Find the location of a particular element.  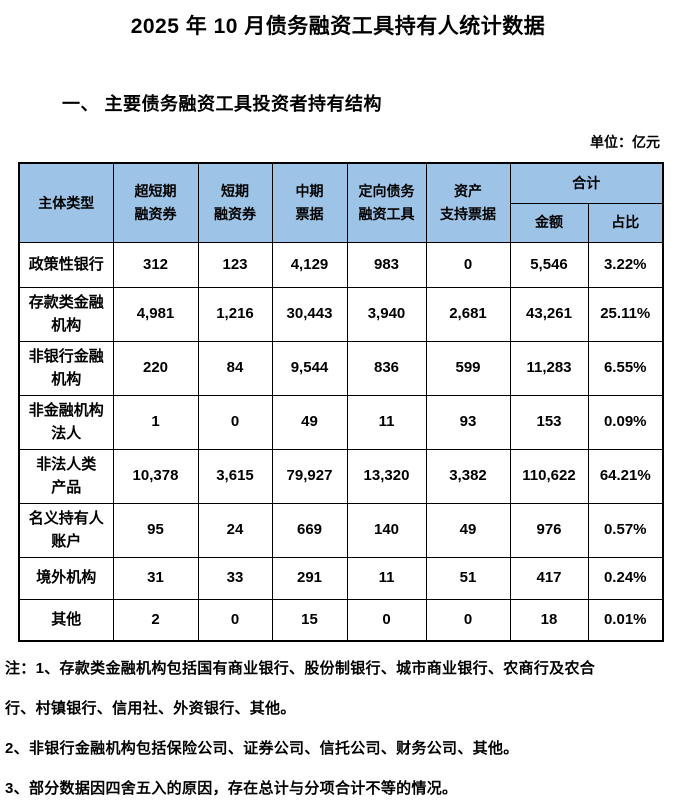

table-row-policy-banks: 政策性银行 312 123 4,129 983 0 5,546 3.22% is located at coordinates (341, 264).